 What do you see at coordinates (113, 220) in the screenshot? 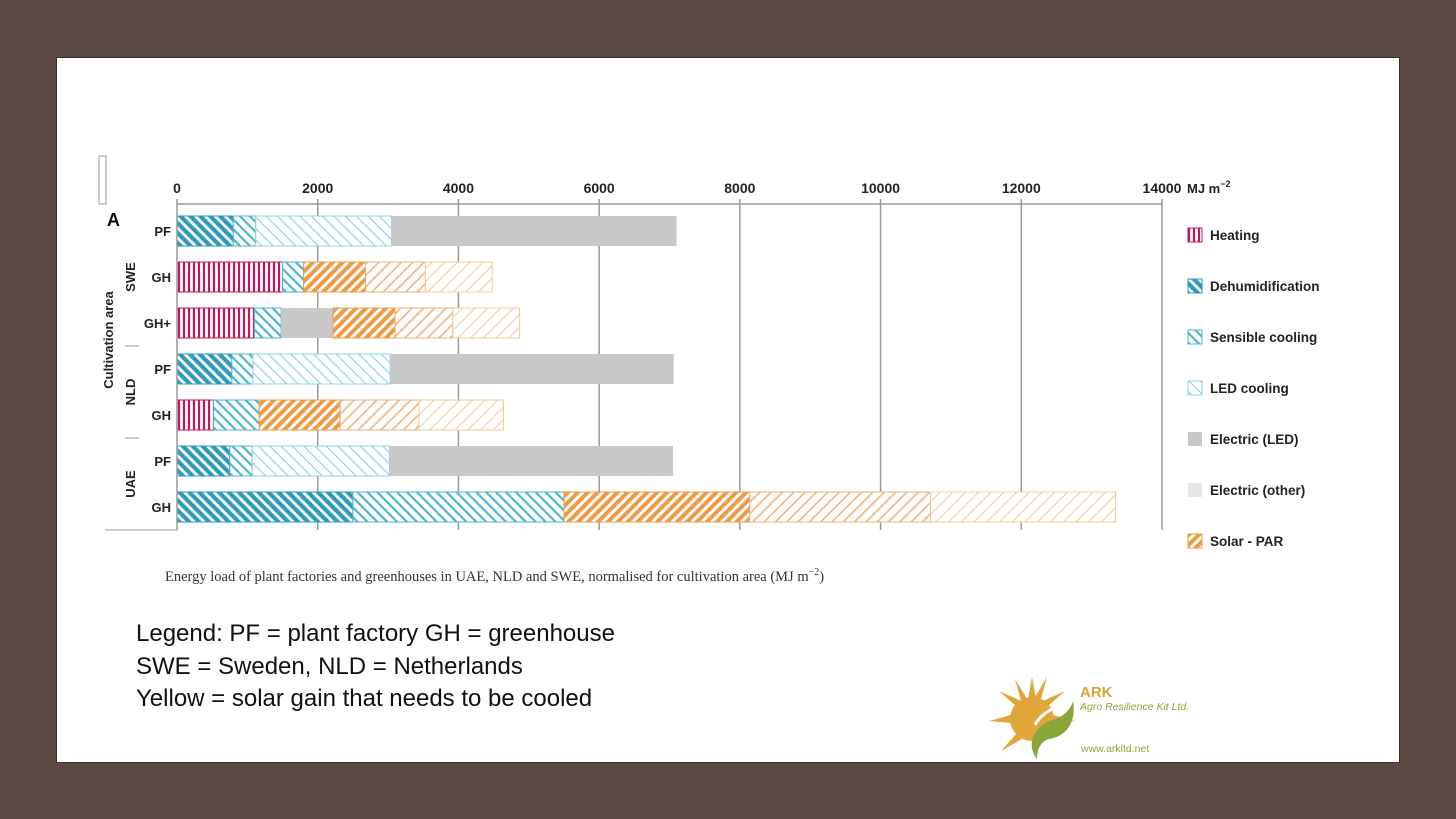
I see `panel-label: A` at bounding box center [113, 220].